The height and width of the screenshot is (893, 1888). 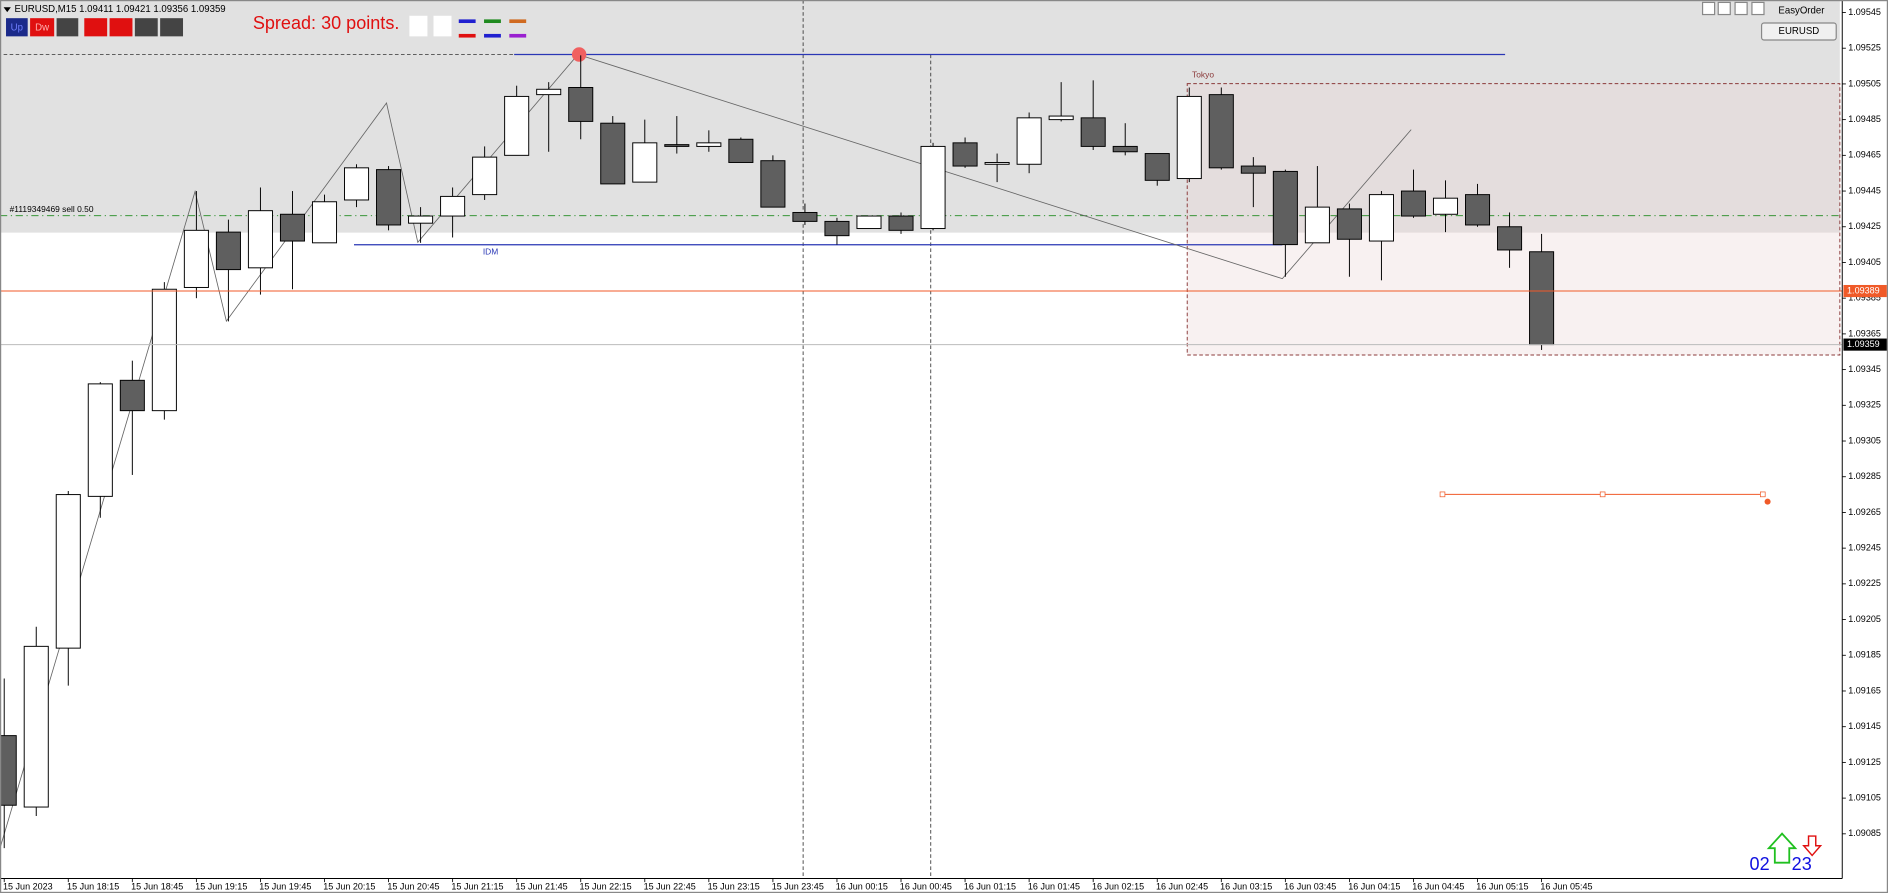 I want to click on x-tick-label: 16 Jun 03:45, so click(x=1310, y=886).